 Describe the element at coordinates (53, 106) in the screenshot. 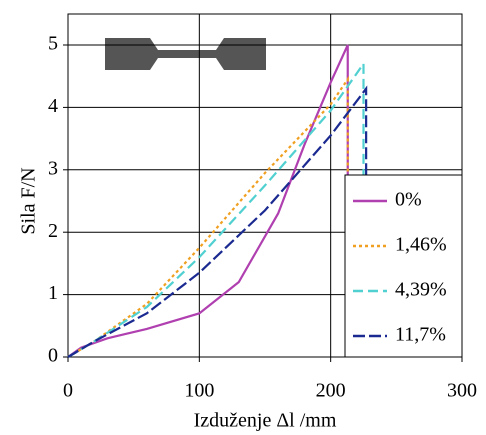

I see `y-tick-label: 4` at that location.